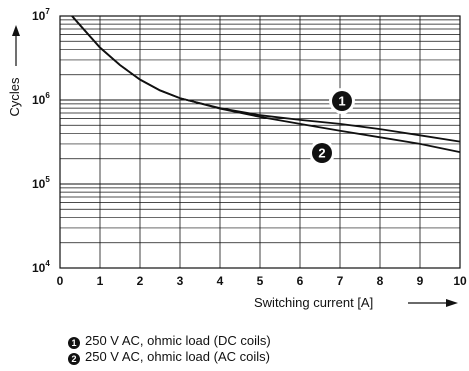  Describe the element at coordinates (16, 30) in the screenshot. I see `y-axis-arrow-head` at that location.